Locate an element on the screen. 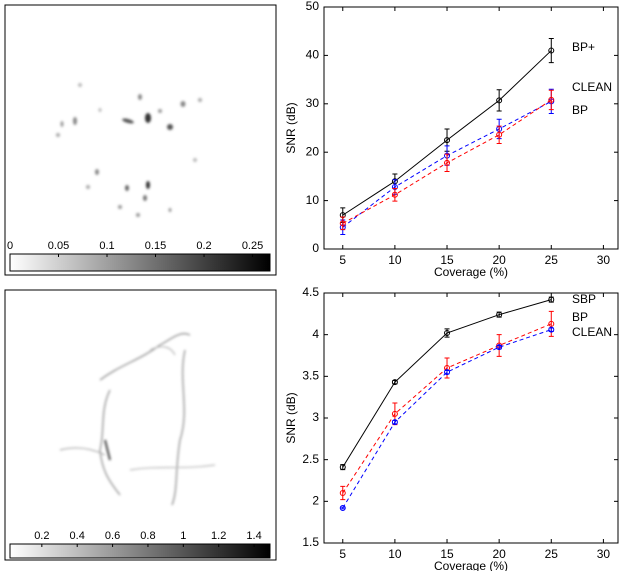 Image resolution: width=629 pixels, height=571 pixels. y-tick-label: 0 is located at coordinates (315, 248).